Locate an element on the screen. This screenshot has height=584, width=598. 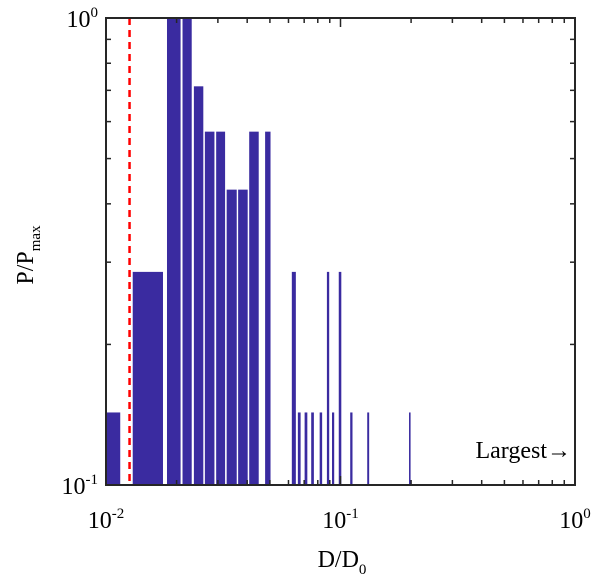
y-axis-label: P/Pmax is located at coordinates (28, 255).